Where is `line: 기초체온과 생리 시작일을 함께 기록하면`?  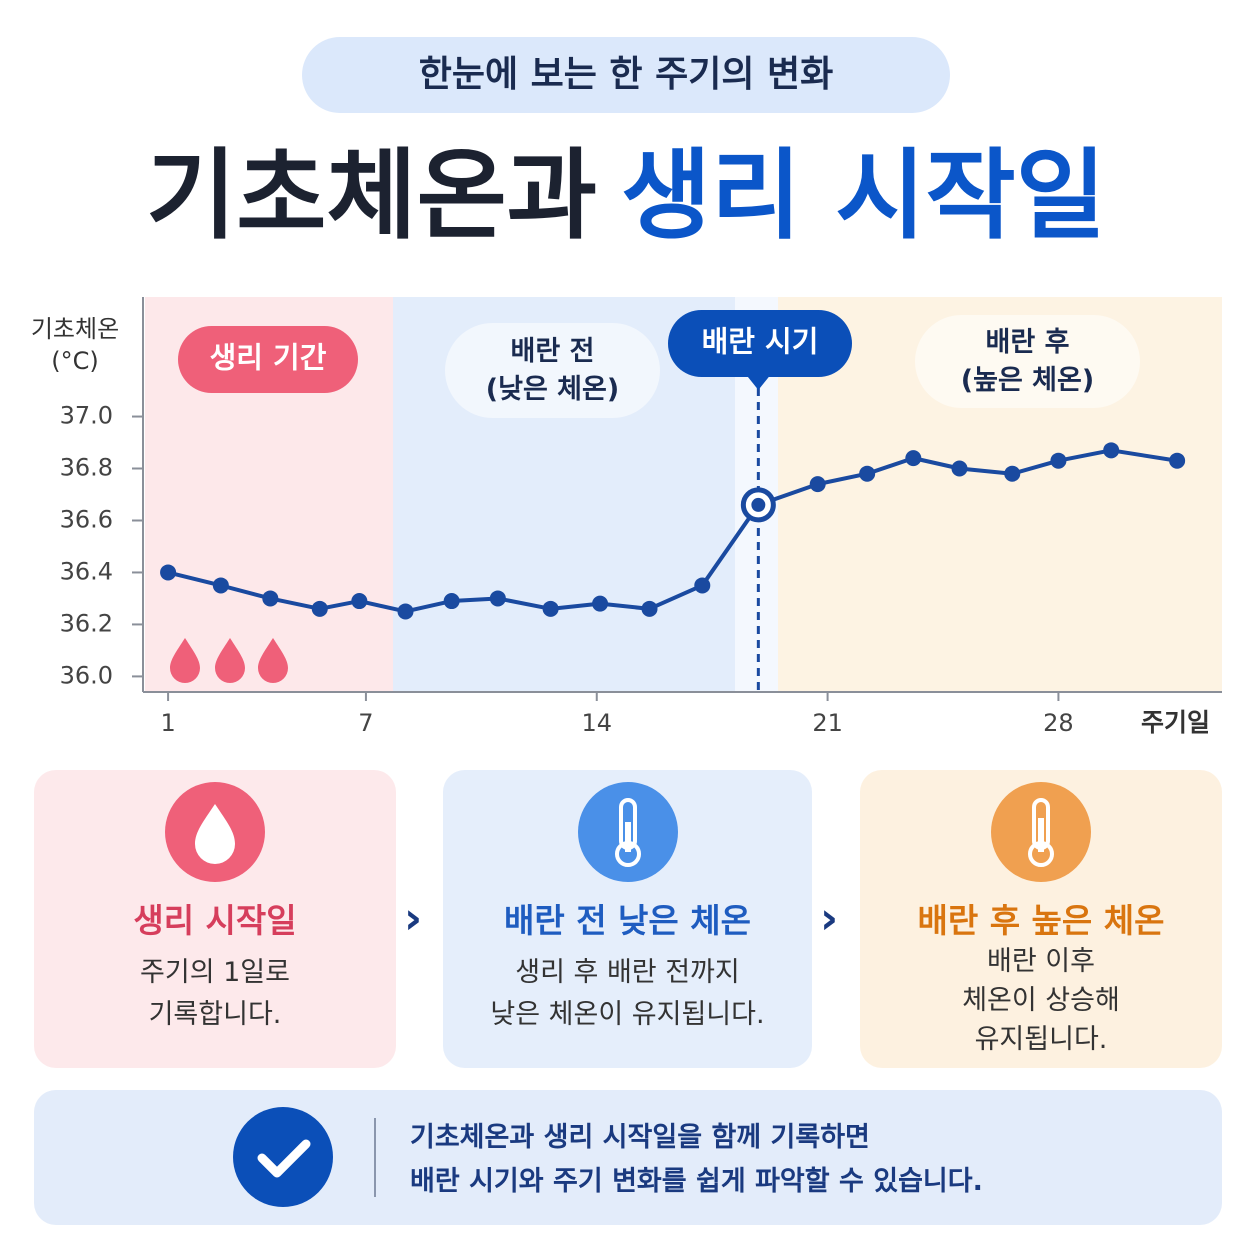
line: 기초체온과 생리 시작일을 함께 기록하면 is located at coordinates (640, 1137).